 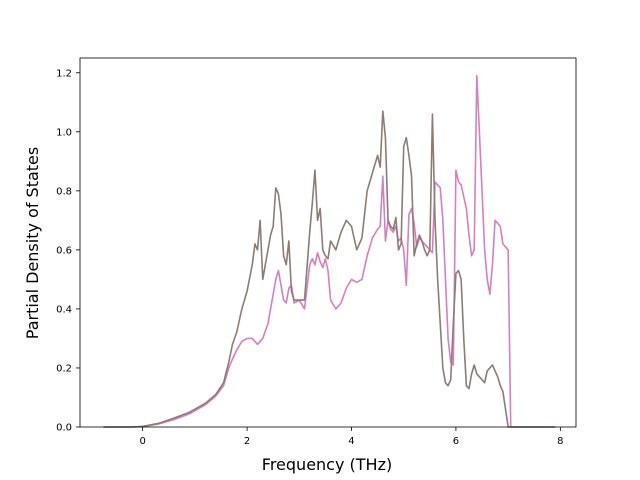 I want to click on x-tick-label: 8, so click(x=560, y=441).